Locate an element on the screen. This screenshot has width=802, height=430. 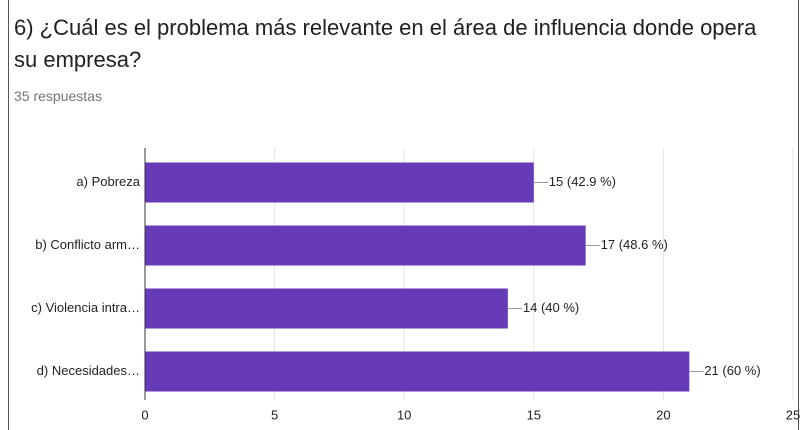
value-label: 14 (40 %) is located at coordinates (551, 307).